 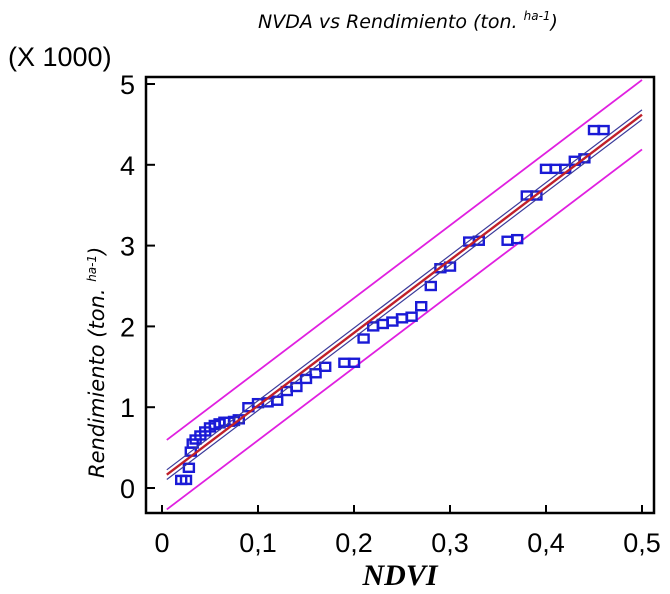 What do you see at coordinates (127, 489) in the screenshot?
I see `y-tick-label: 0` at bounding box center [127, 489].